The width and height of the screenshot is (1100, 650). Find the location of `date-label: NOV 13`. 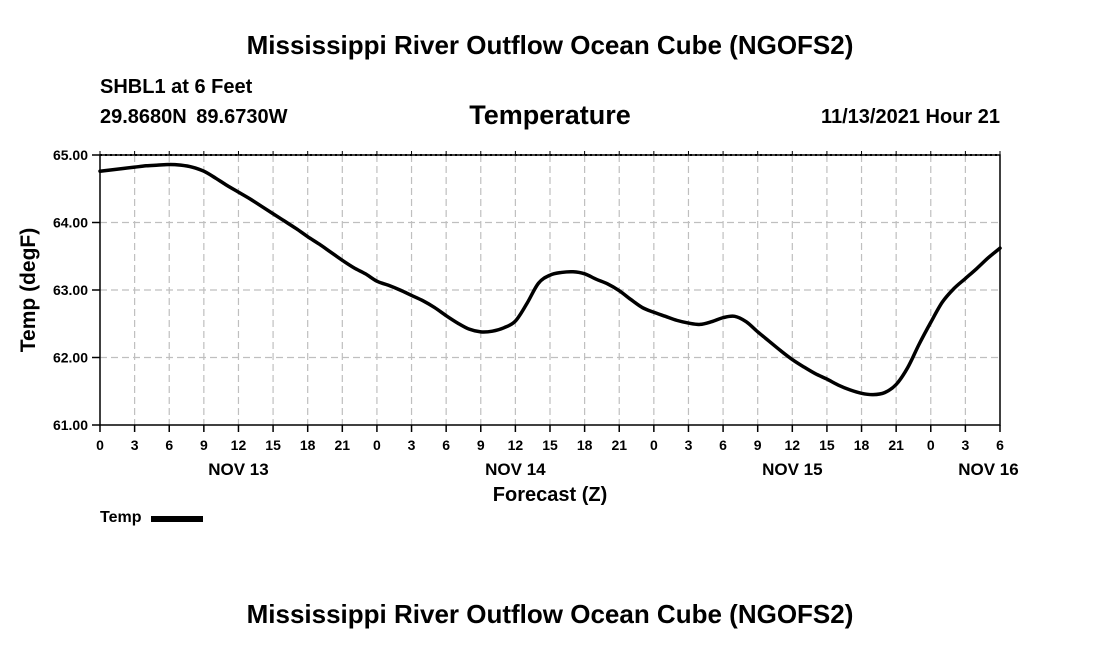

date-label: NOV 13 is located at coordinates (238, 469).